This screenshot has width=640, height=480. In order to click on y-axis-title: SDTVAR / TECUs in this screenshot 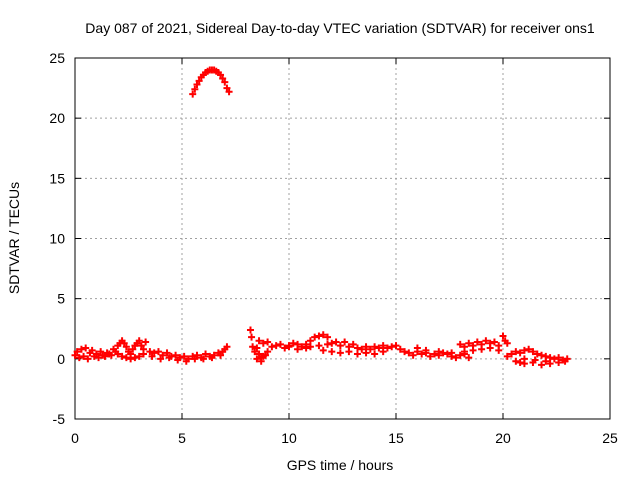, I will do `click(14, 238)`.